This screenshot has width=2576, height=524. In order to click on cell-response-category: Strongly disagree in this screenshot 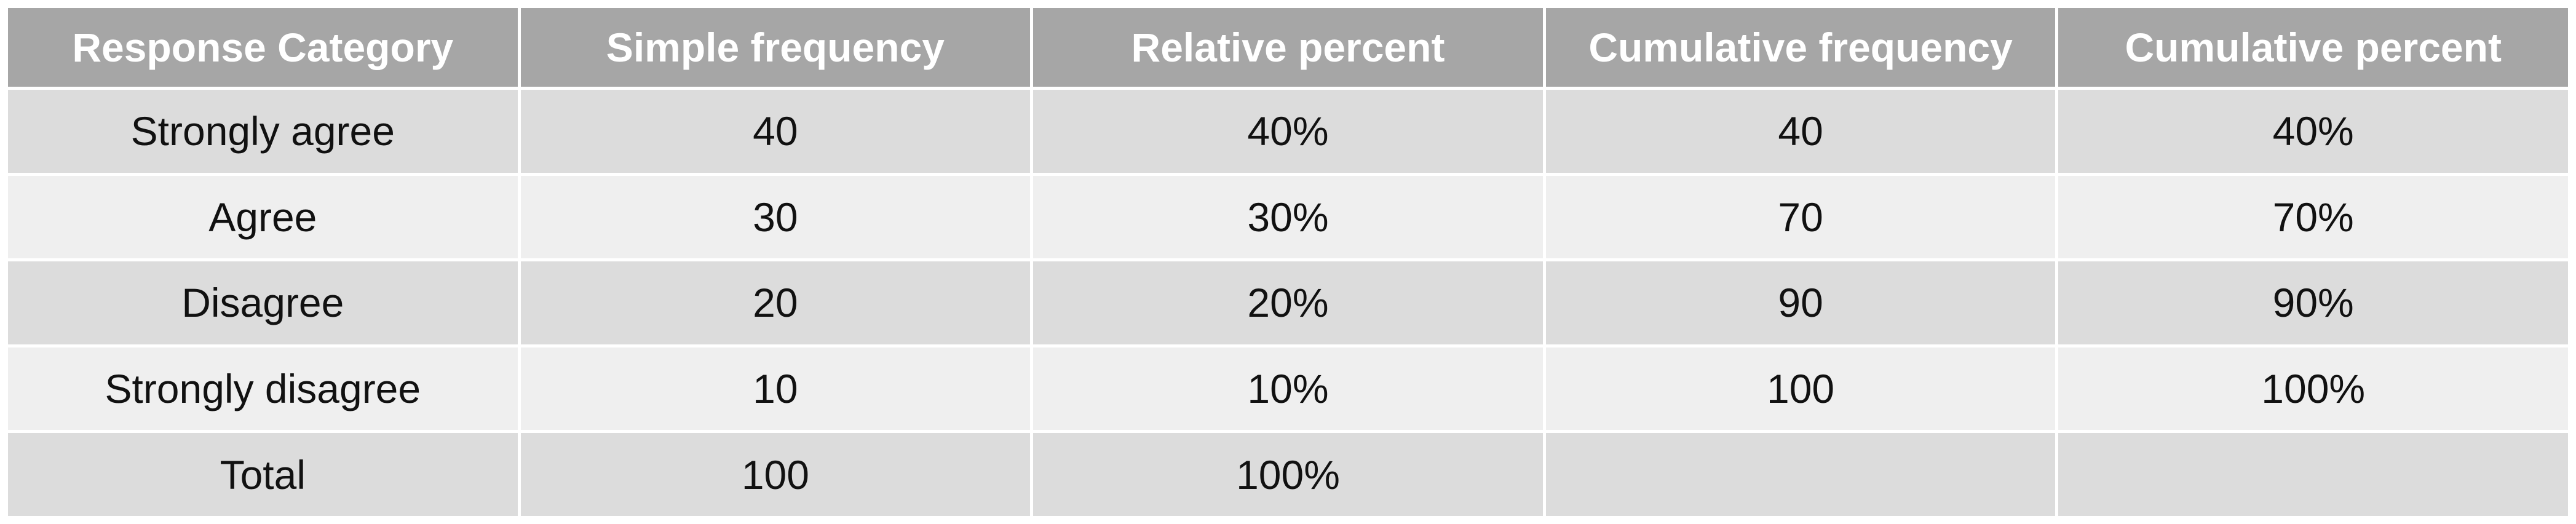, I will do `click(263, 389)`.